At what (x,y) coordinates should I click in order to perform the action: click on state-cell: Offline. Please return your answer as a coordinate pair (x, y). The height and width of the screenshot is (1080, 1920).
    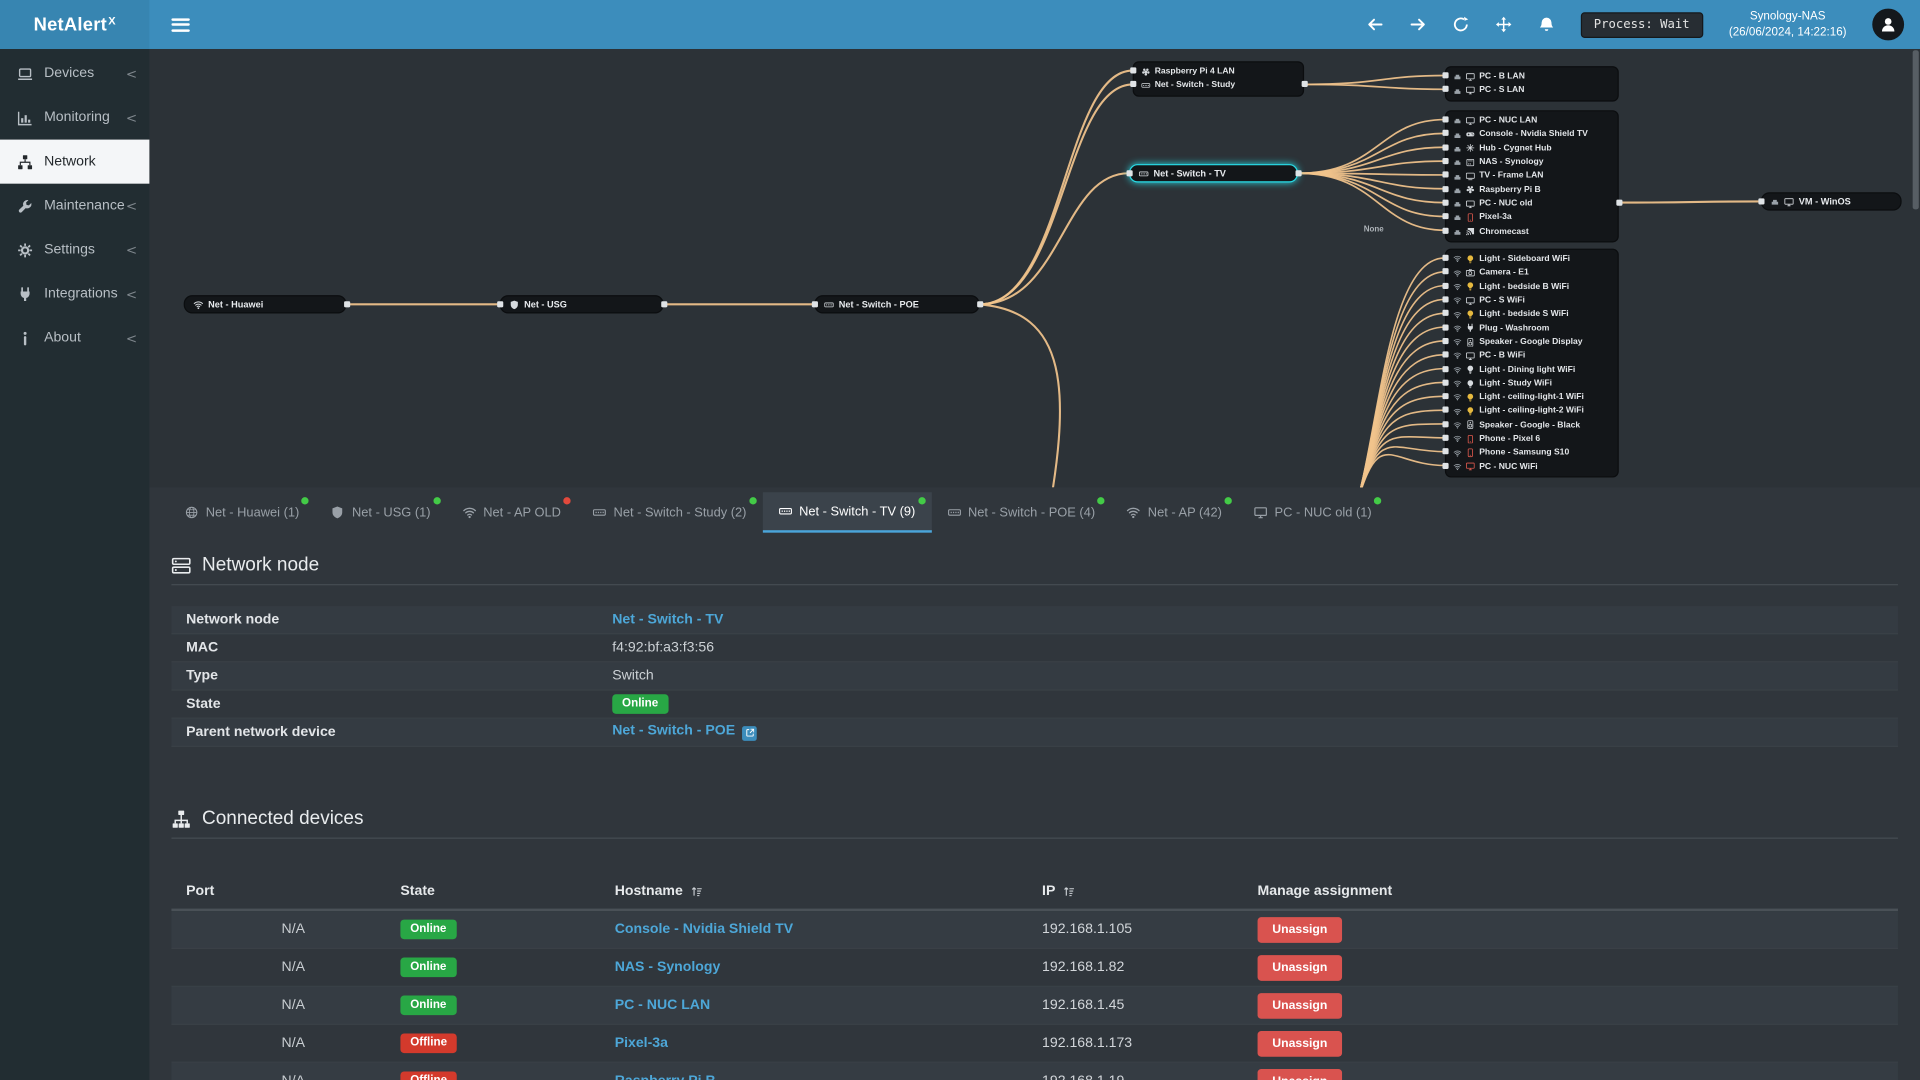
    Looking at the image, I should click on (507, 1043).